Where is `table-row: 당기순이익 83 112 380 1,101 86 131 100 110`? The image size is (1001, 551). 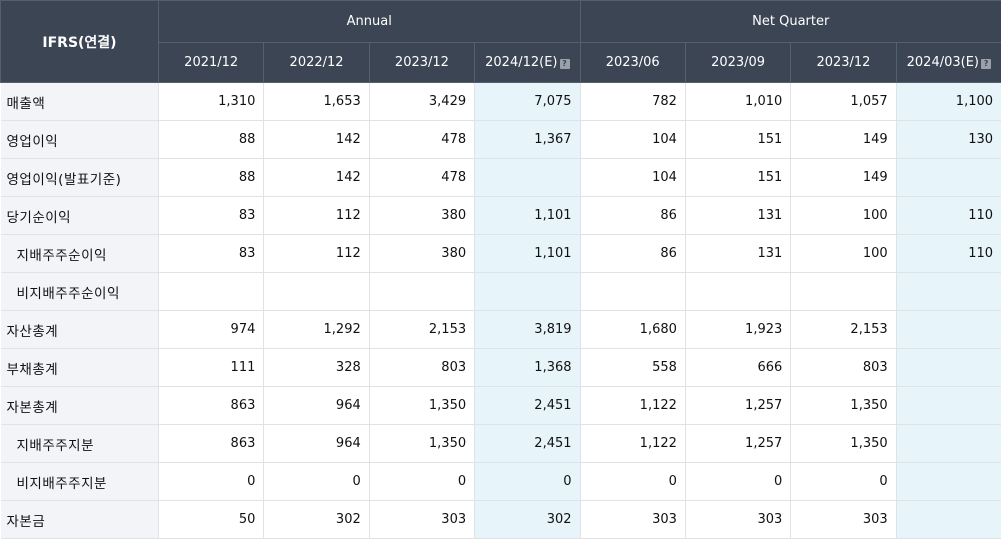
table-row: 당기순이익 83 112 380 1,101 86 131 100 110 is located at coordinates (500, 215).